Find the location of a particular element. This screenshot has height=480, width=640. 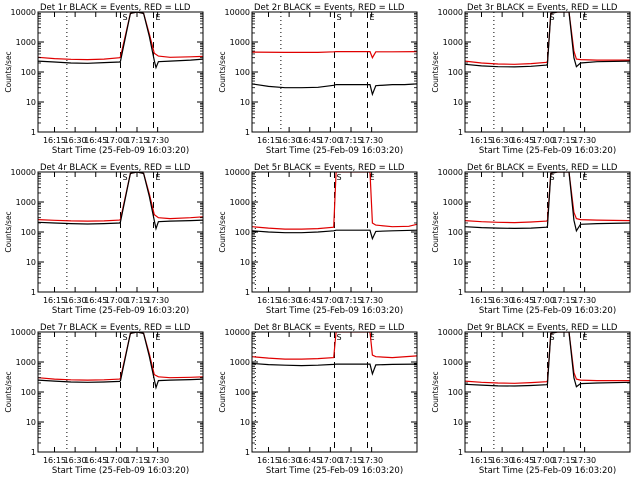

panel-title: Det 7r BLACK = Events, RED = LLD is located at coordinates (115, 328).